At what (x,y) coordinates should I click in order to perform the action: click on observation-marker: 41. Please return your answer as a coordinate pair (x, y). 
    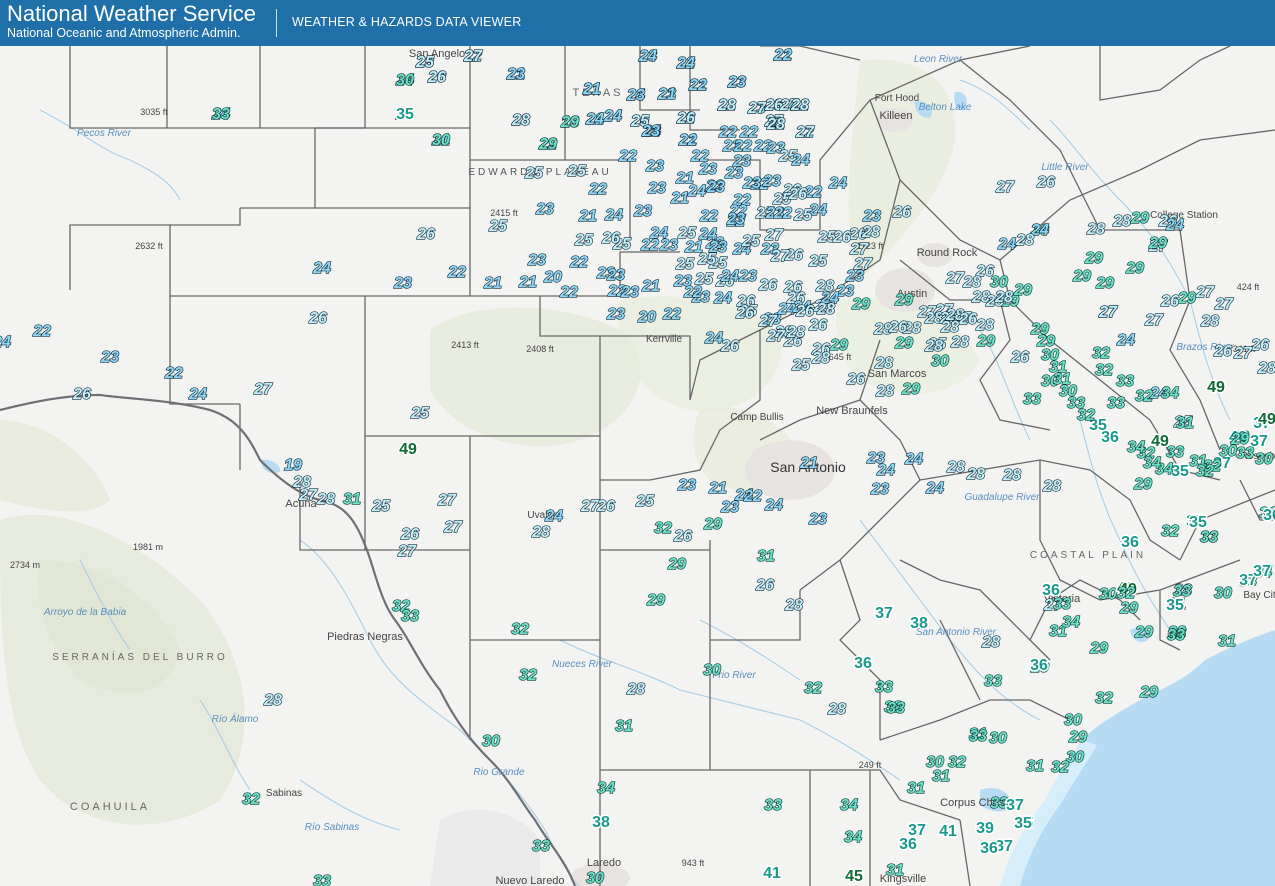
    Looking at the image, I should click on (772, 874).